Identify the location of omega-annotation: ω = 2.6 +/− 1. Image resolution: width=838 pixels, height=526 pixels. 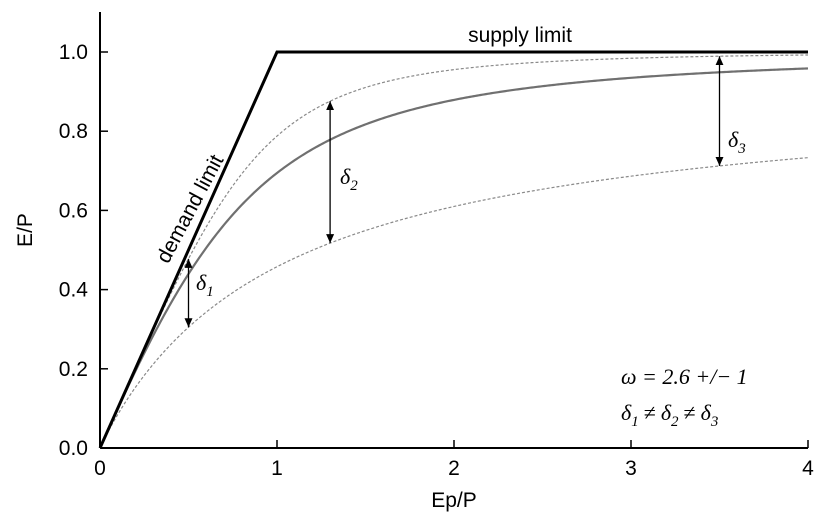
(684, 376).